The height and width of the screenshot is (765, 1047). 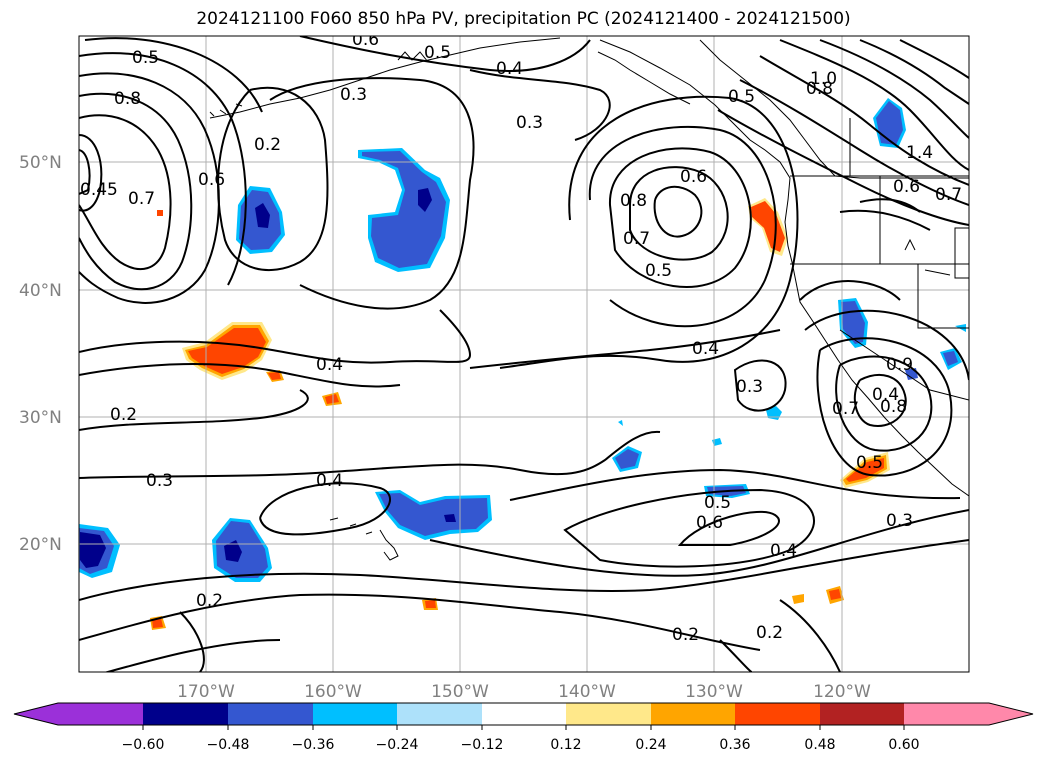 What do you see at coordinates (899, 365) in the screenshot?
I see `contour-label: 0.9` at bounding box center [899, 365].